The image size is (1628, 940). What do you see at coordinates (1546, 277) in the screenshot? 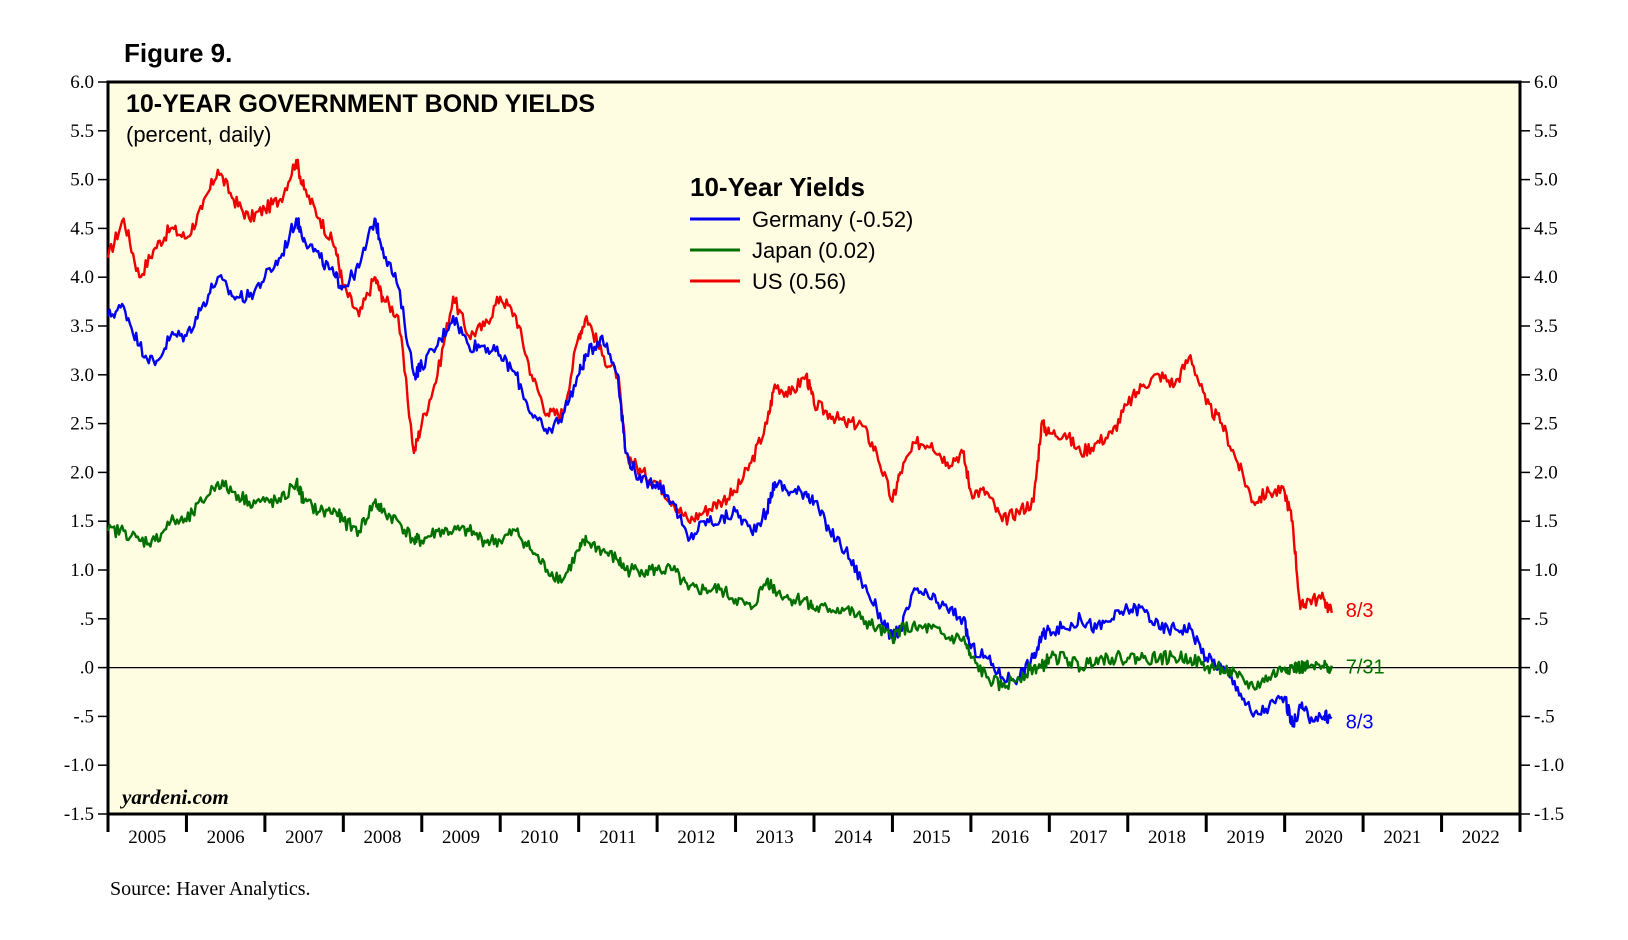
I see `y-tick-label-right: 4.0` at bounding box center [1546, 277].